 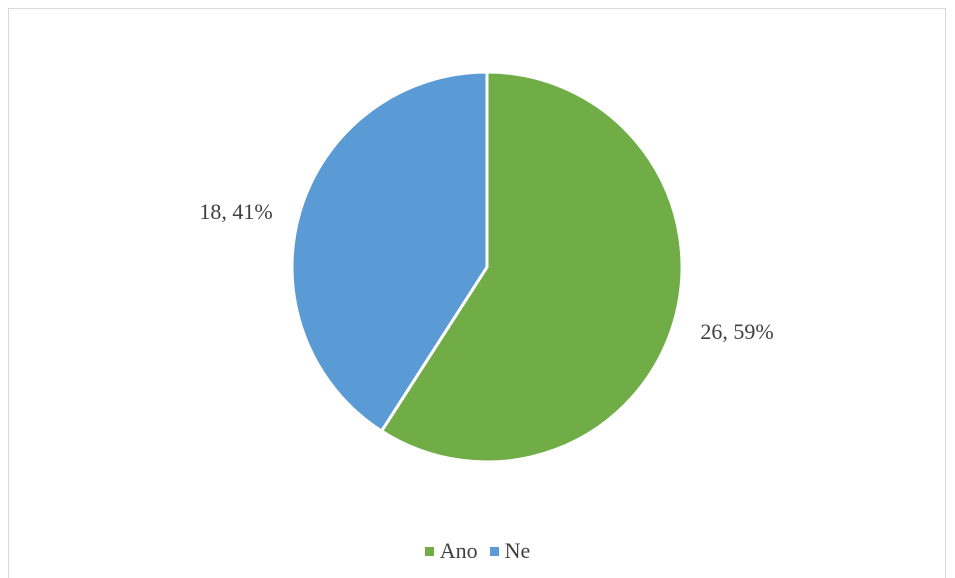 What do you see at coordinates (389, 252) in the screenshot?
I see `pie-slice-ne` at bounding box center [389, 252].